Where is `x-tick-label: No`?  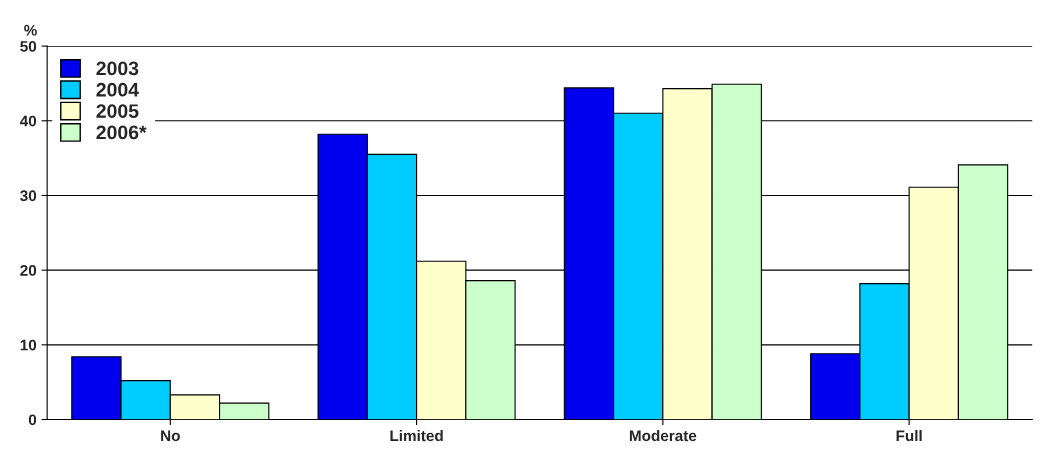
x-tick-label: No is located at coordinates (170, 436).